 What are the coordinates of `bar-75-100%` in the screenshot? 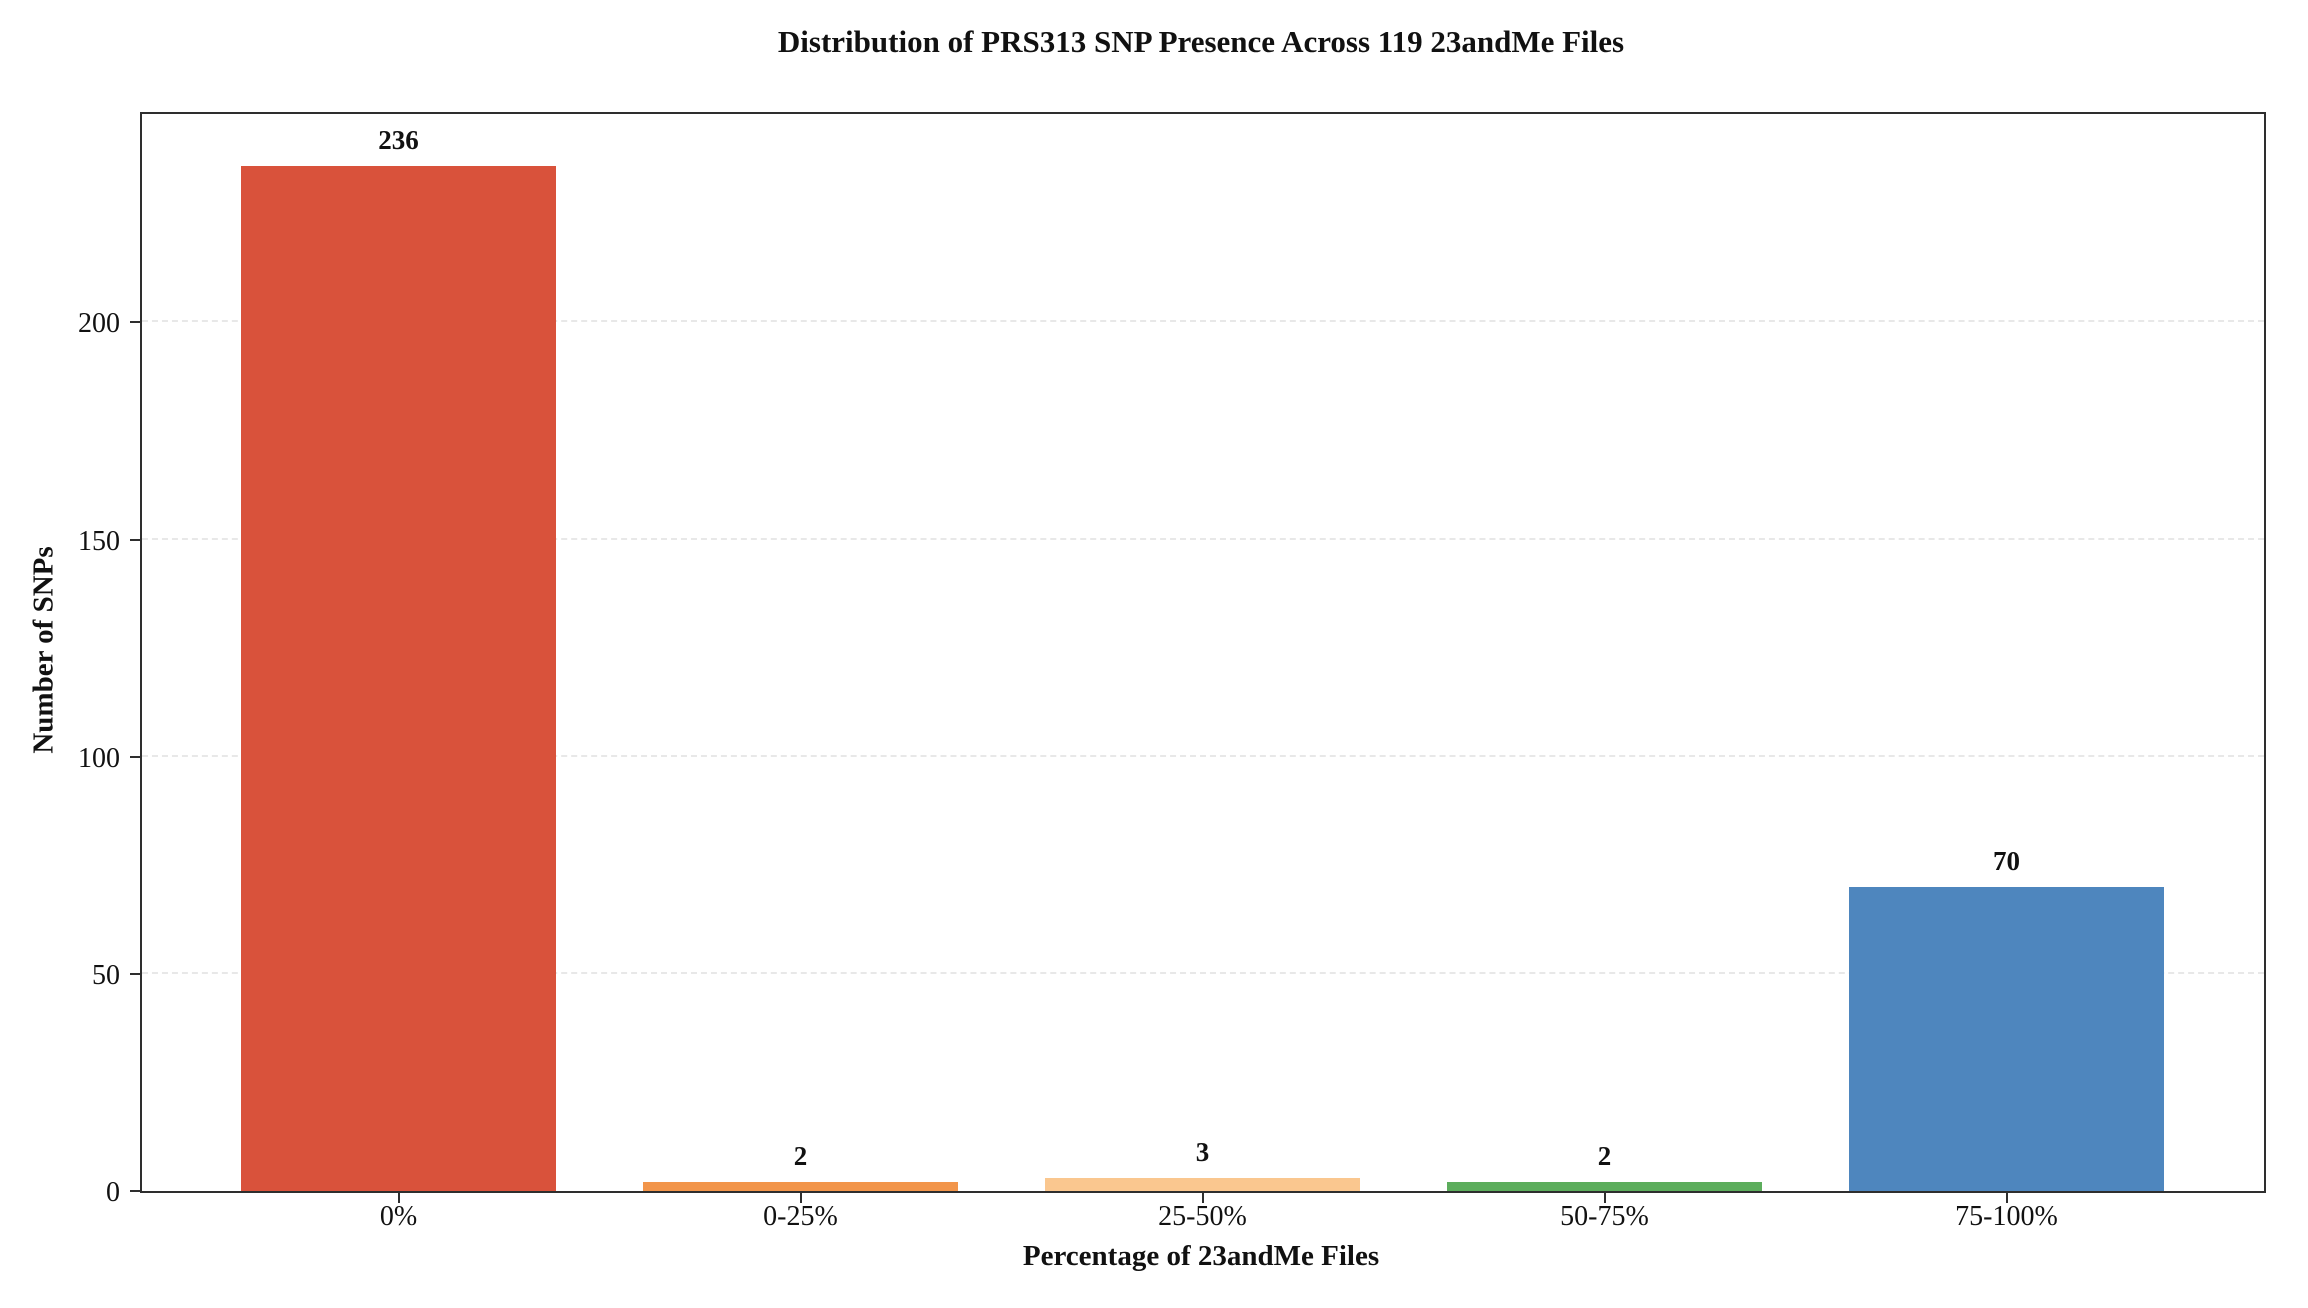 It's located at (2006, 1039).